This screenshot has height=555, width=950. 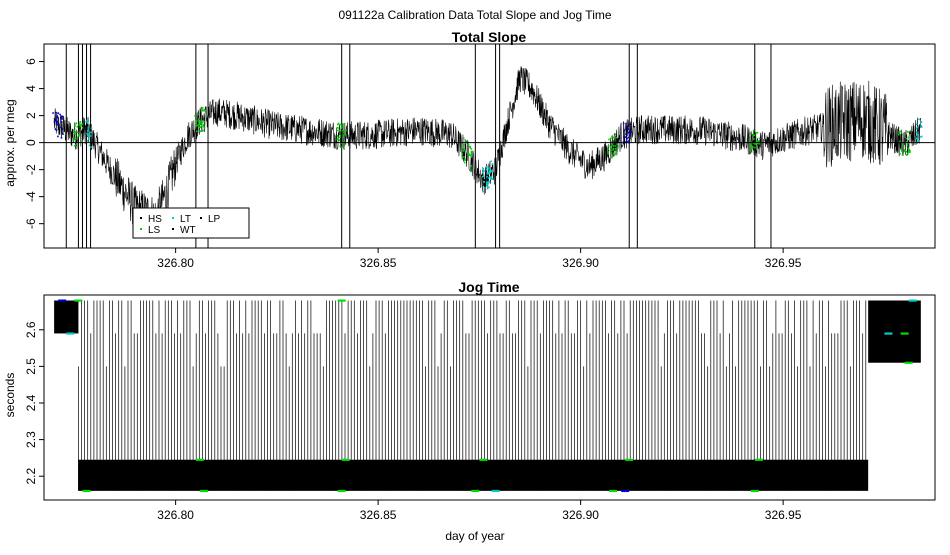 What do you see at coordinates (66, 317) in the screenshot?
I see `jog-time-high-block` at bounding box center [66, 317].